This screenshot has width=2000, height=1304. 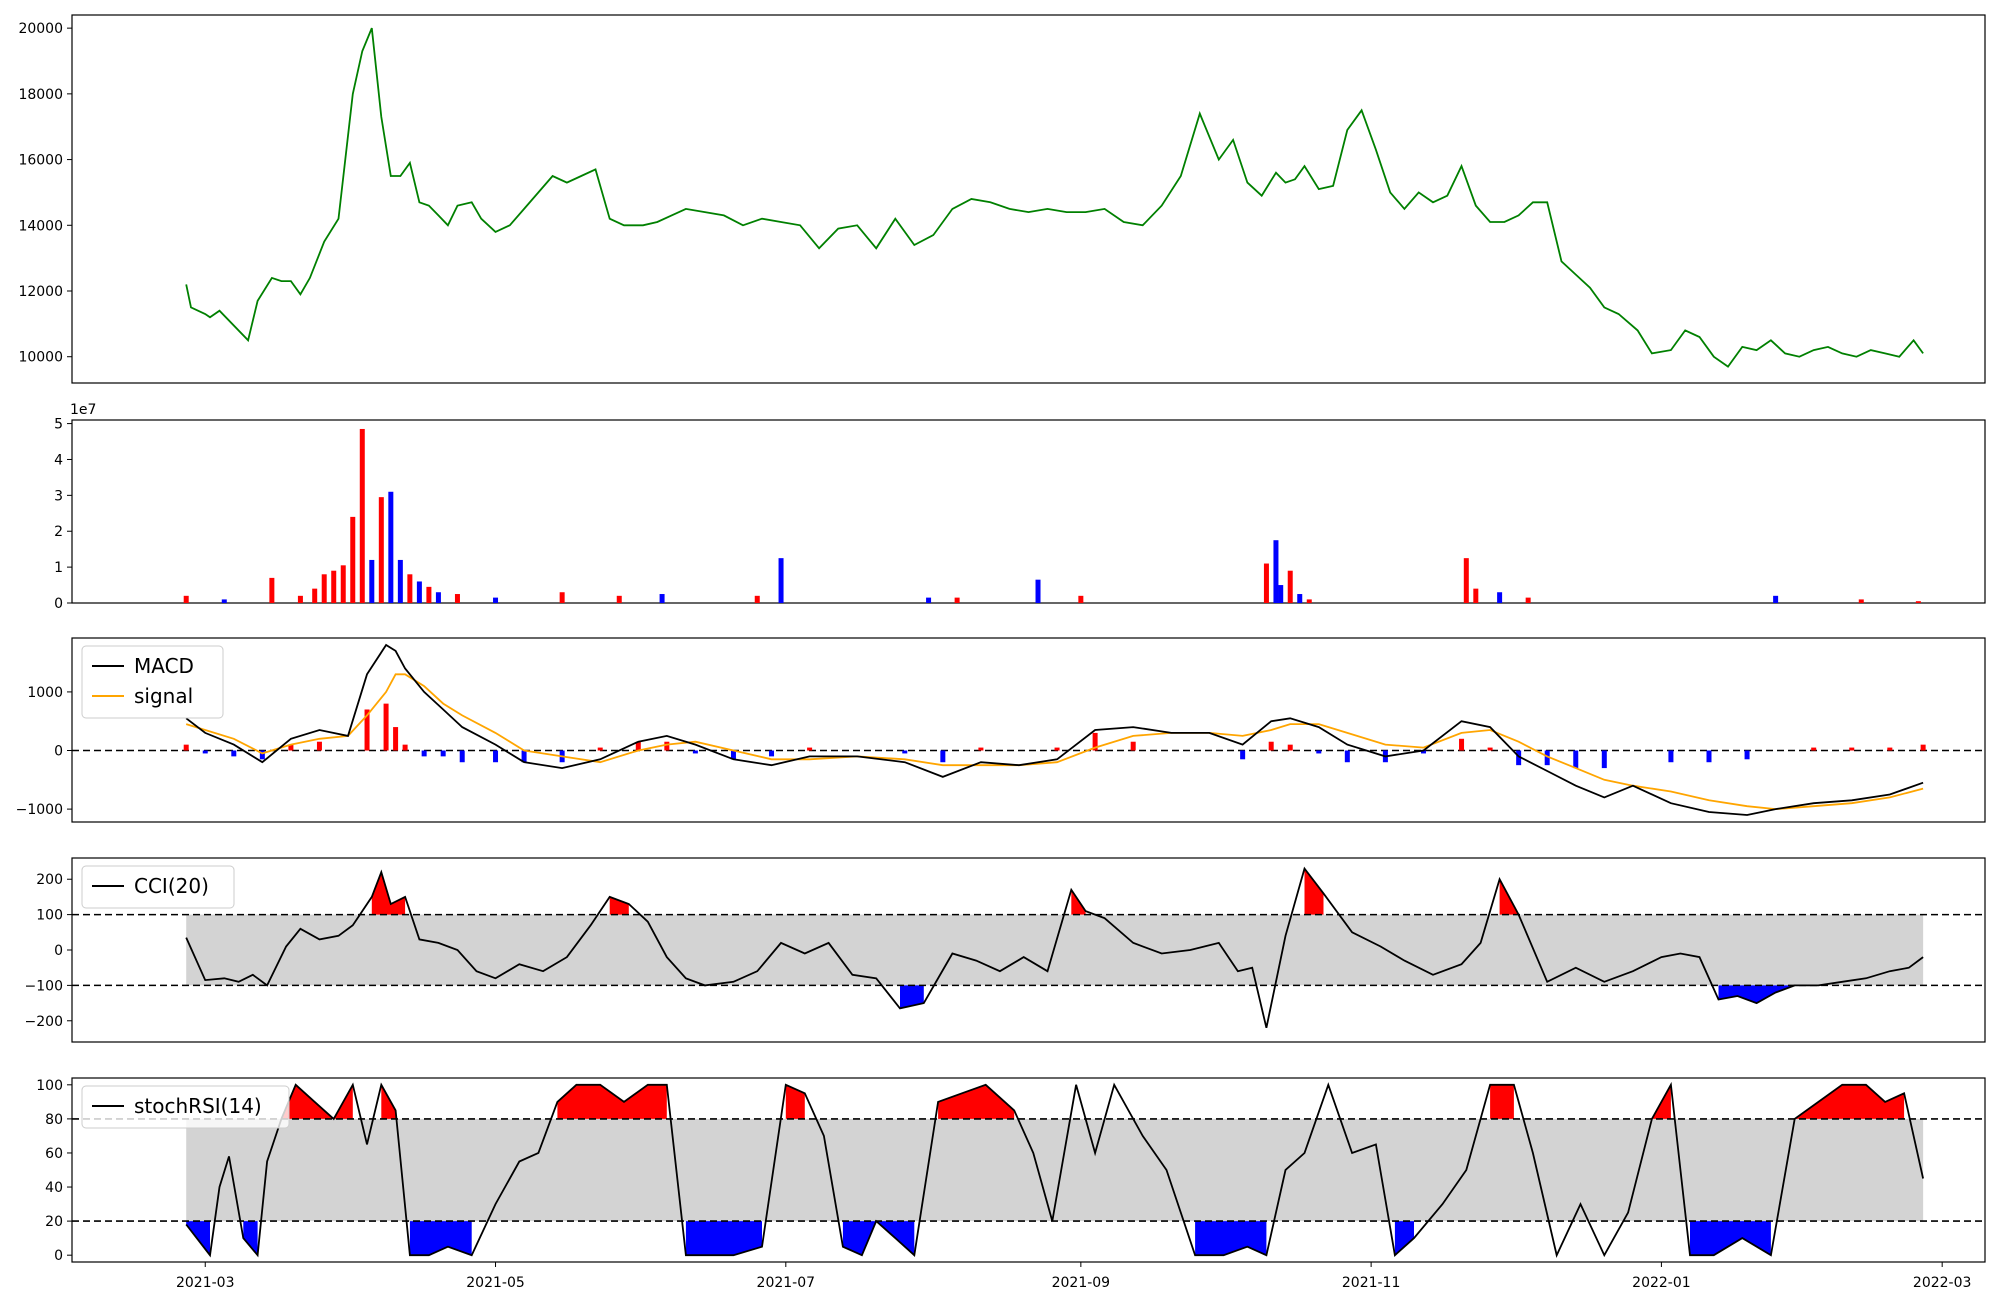 What do you see at coordinates (83, 410) in the screenshot?
I see `volume-offset-text: 1e7` at bounding box center [83, 410].